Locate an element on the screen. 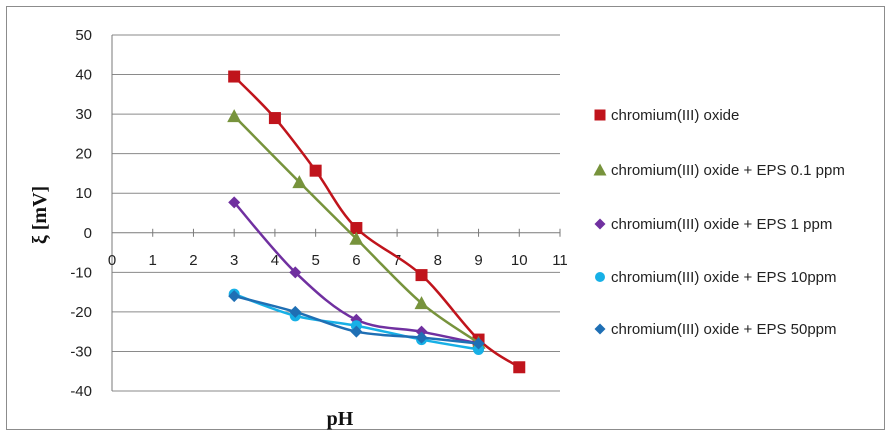 The width and height of the screenshot is (893, 436). x-tick-label: 10 is located at coordinates (519, 260).